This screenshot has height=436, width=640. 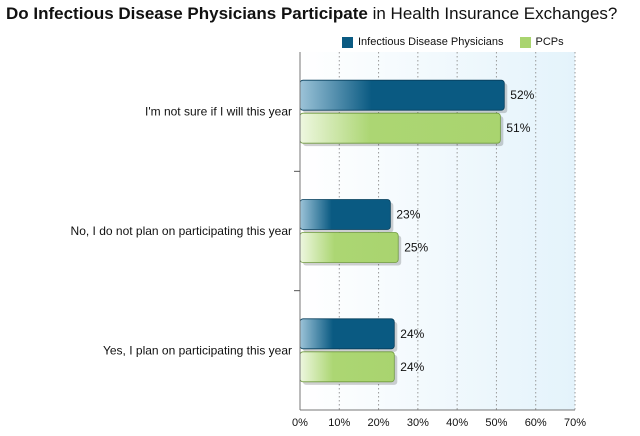 I want to click on legend-label-id: Infectious Disease Physicians, so click(x=431, y=42).